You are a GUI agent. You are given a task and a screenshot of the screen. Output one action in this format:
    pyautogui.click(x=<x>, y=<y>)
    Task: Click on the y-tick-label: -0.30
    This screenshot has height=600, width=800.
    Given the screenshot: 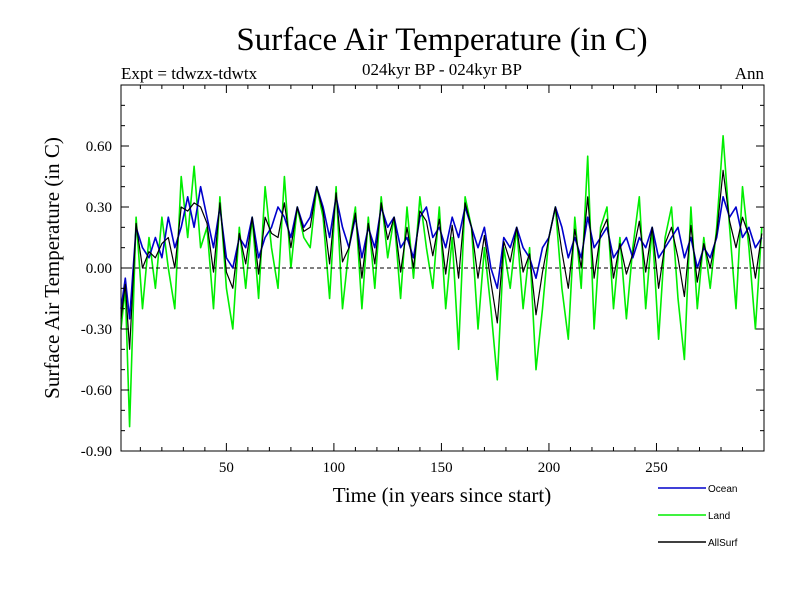 What is the action you would take?
    pyautogui.click(x=96, y=330)
    